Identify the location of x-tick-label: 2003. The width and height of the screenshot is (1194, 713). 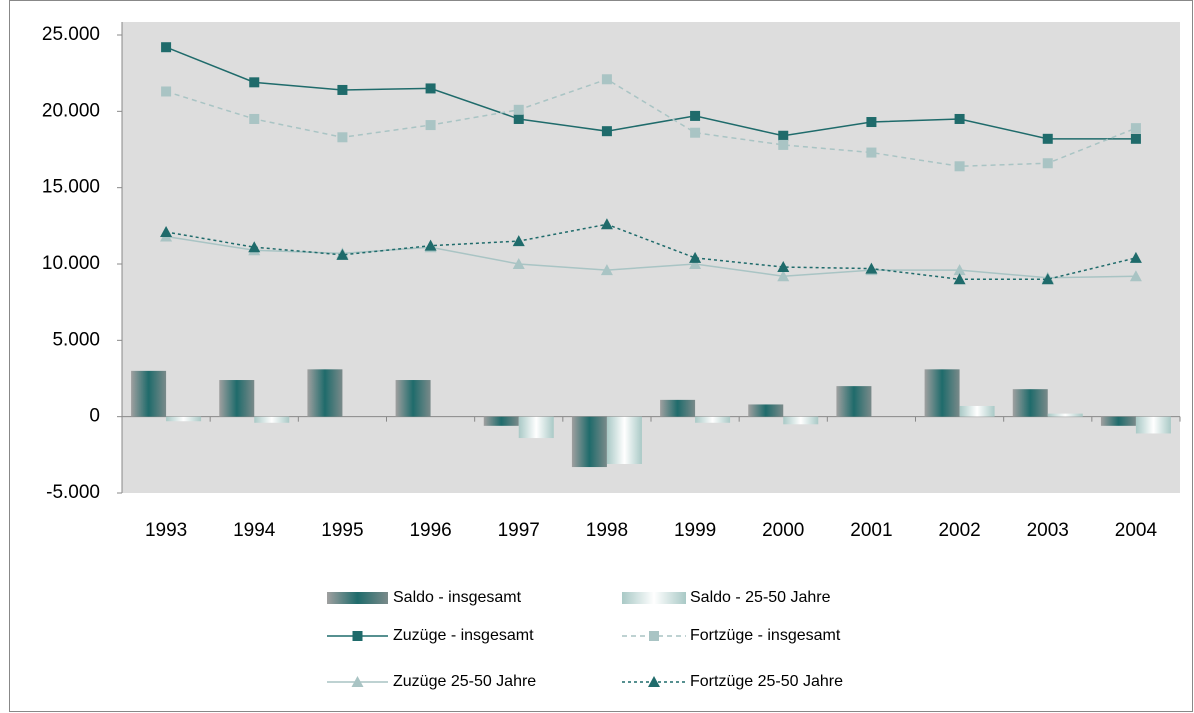
(1048, 530).